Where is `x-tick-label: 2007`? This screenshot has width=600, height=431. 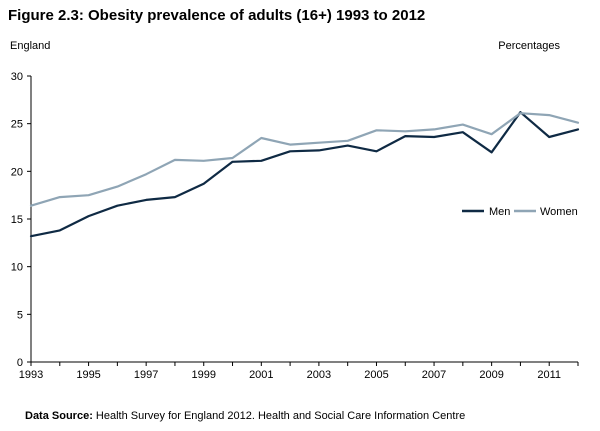 x-tick-label: 2007 is located at coordinates (434, 375).